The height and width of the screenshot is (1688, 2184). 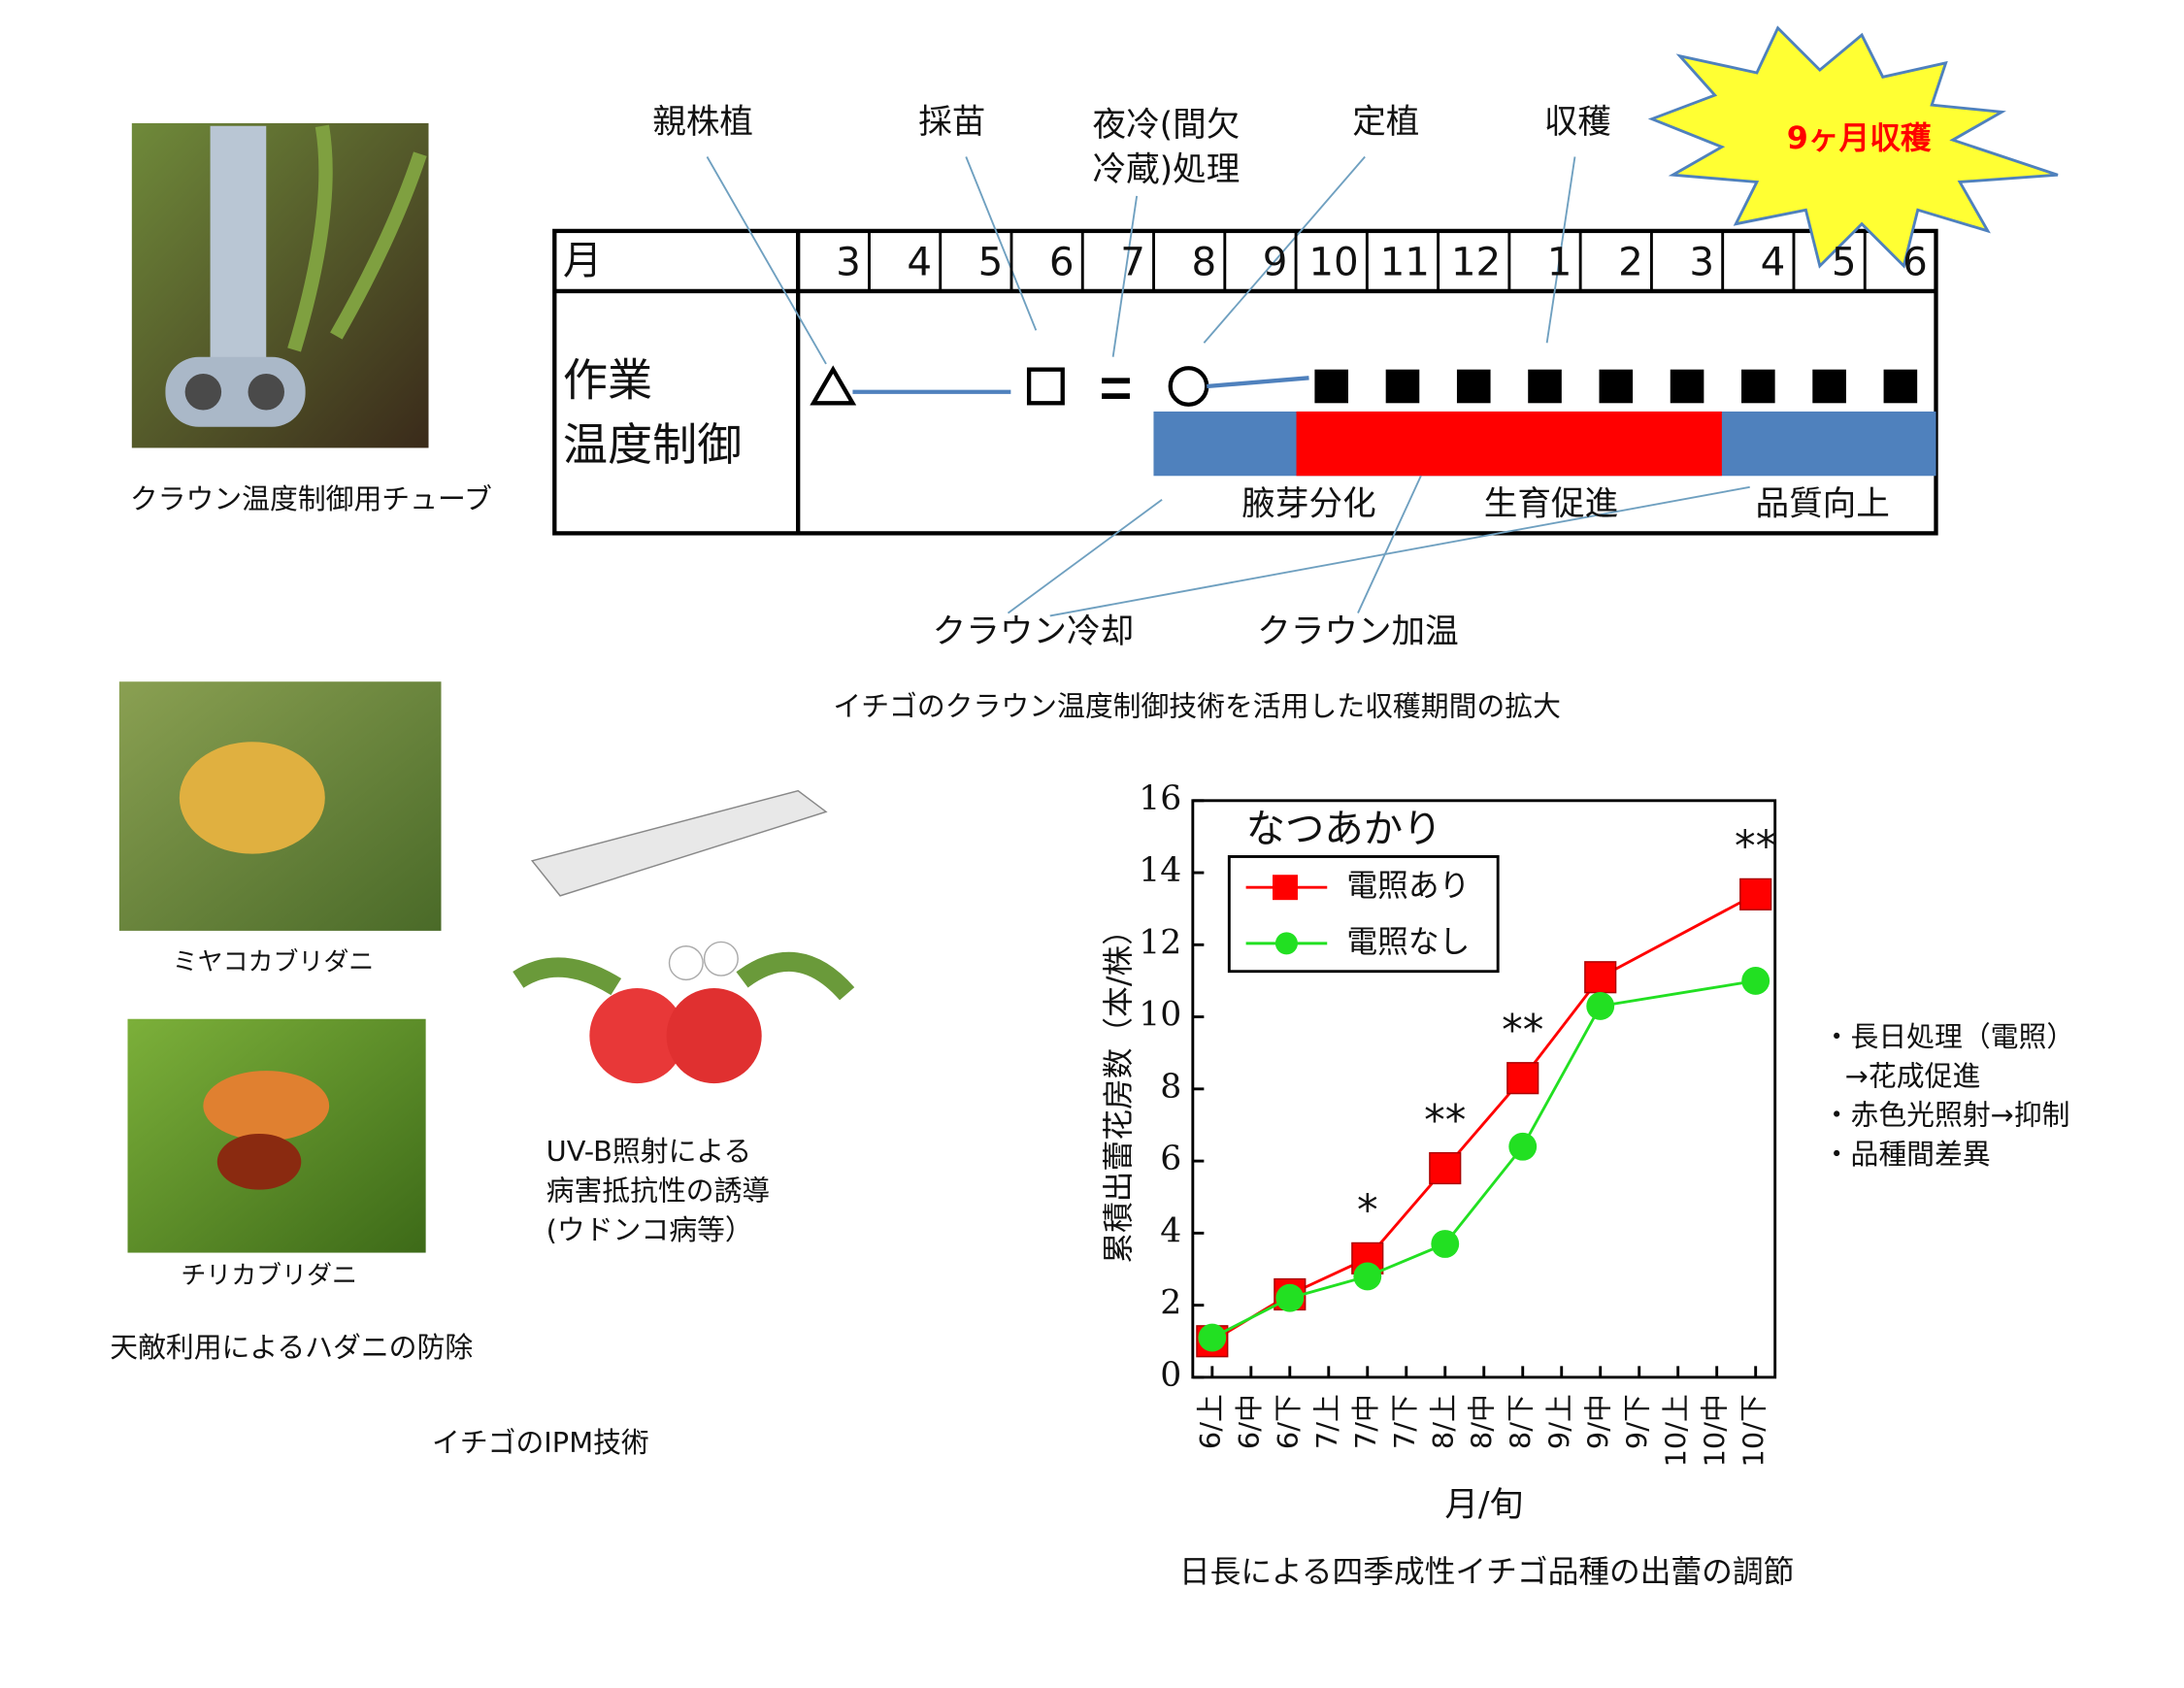 What do you see at coordinates (1486, 1572) in the screenshot?
I see `chart-caption: 日長による四季成性イチゴ品種の出蕾の調節` at bounding box center [1486, 1572].